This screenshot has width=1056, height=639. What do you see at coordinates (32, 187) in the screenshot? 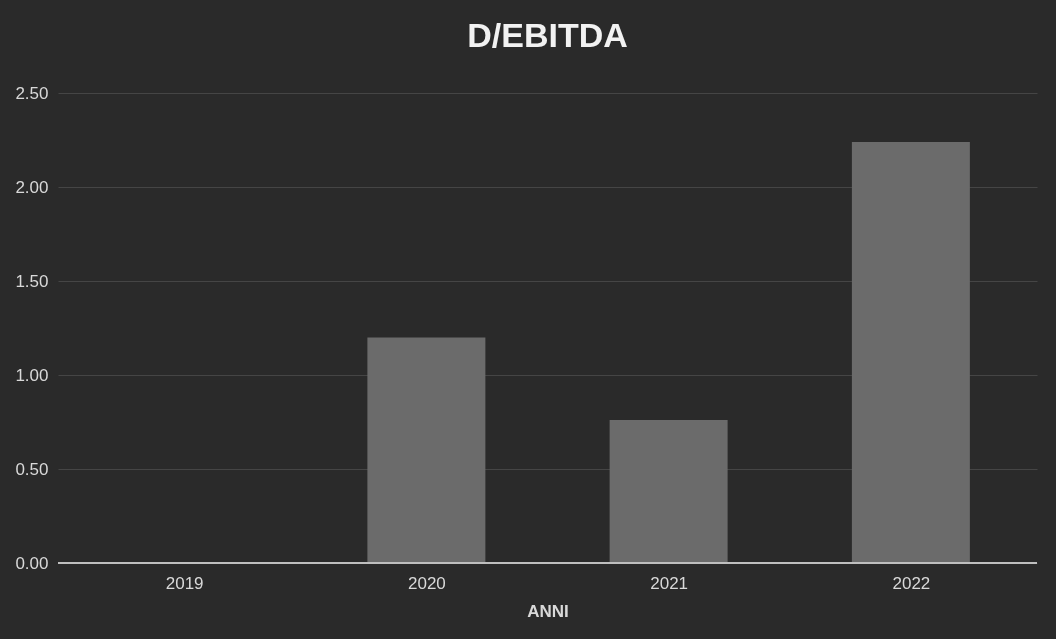
I see `y-tick-label: 2.00` at bounding box center [32, 187].